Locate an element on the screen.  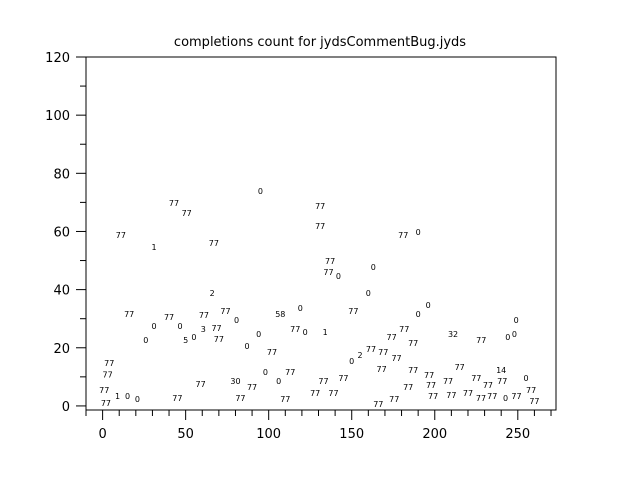
x-tick-label: 100 is located at coordinates (268, 434).